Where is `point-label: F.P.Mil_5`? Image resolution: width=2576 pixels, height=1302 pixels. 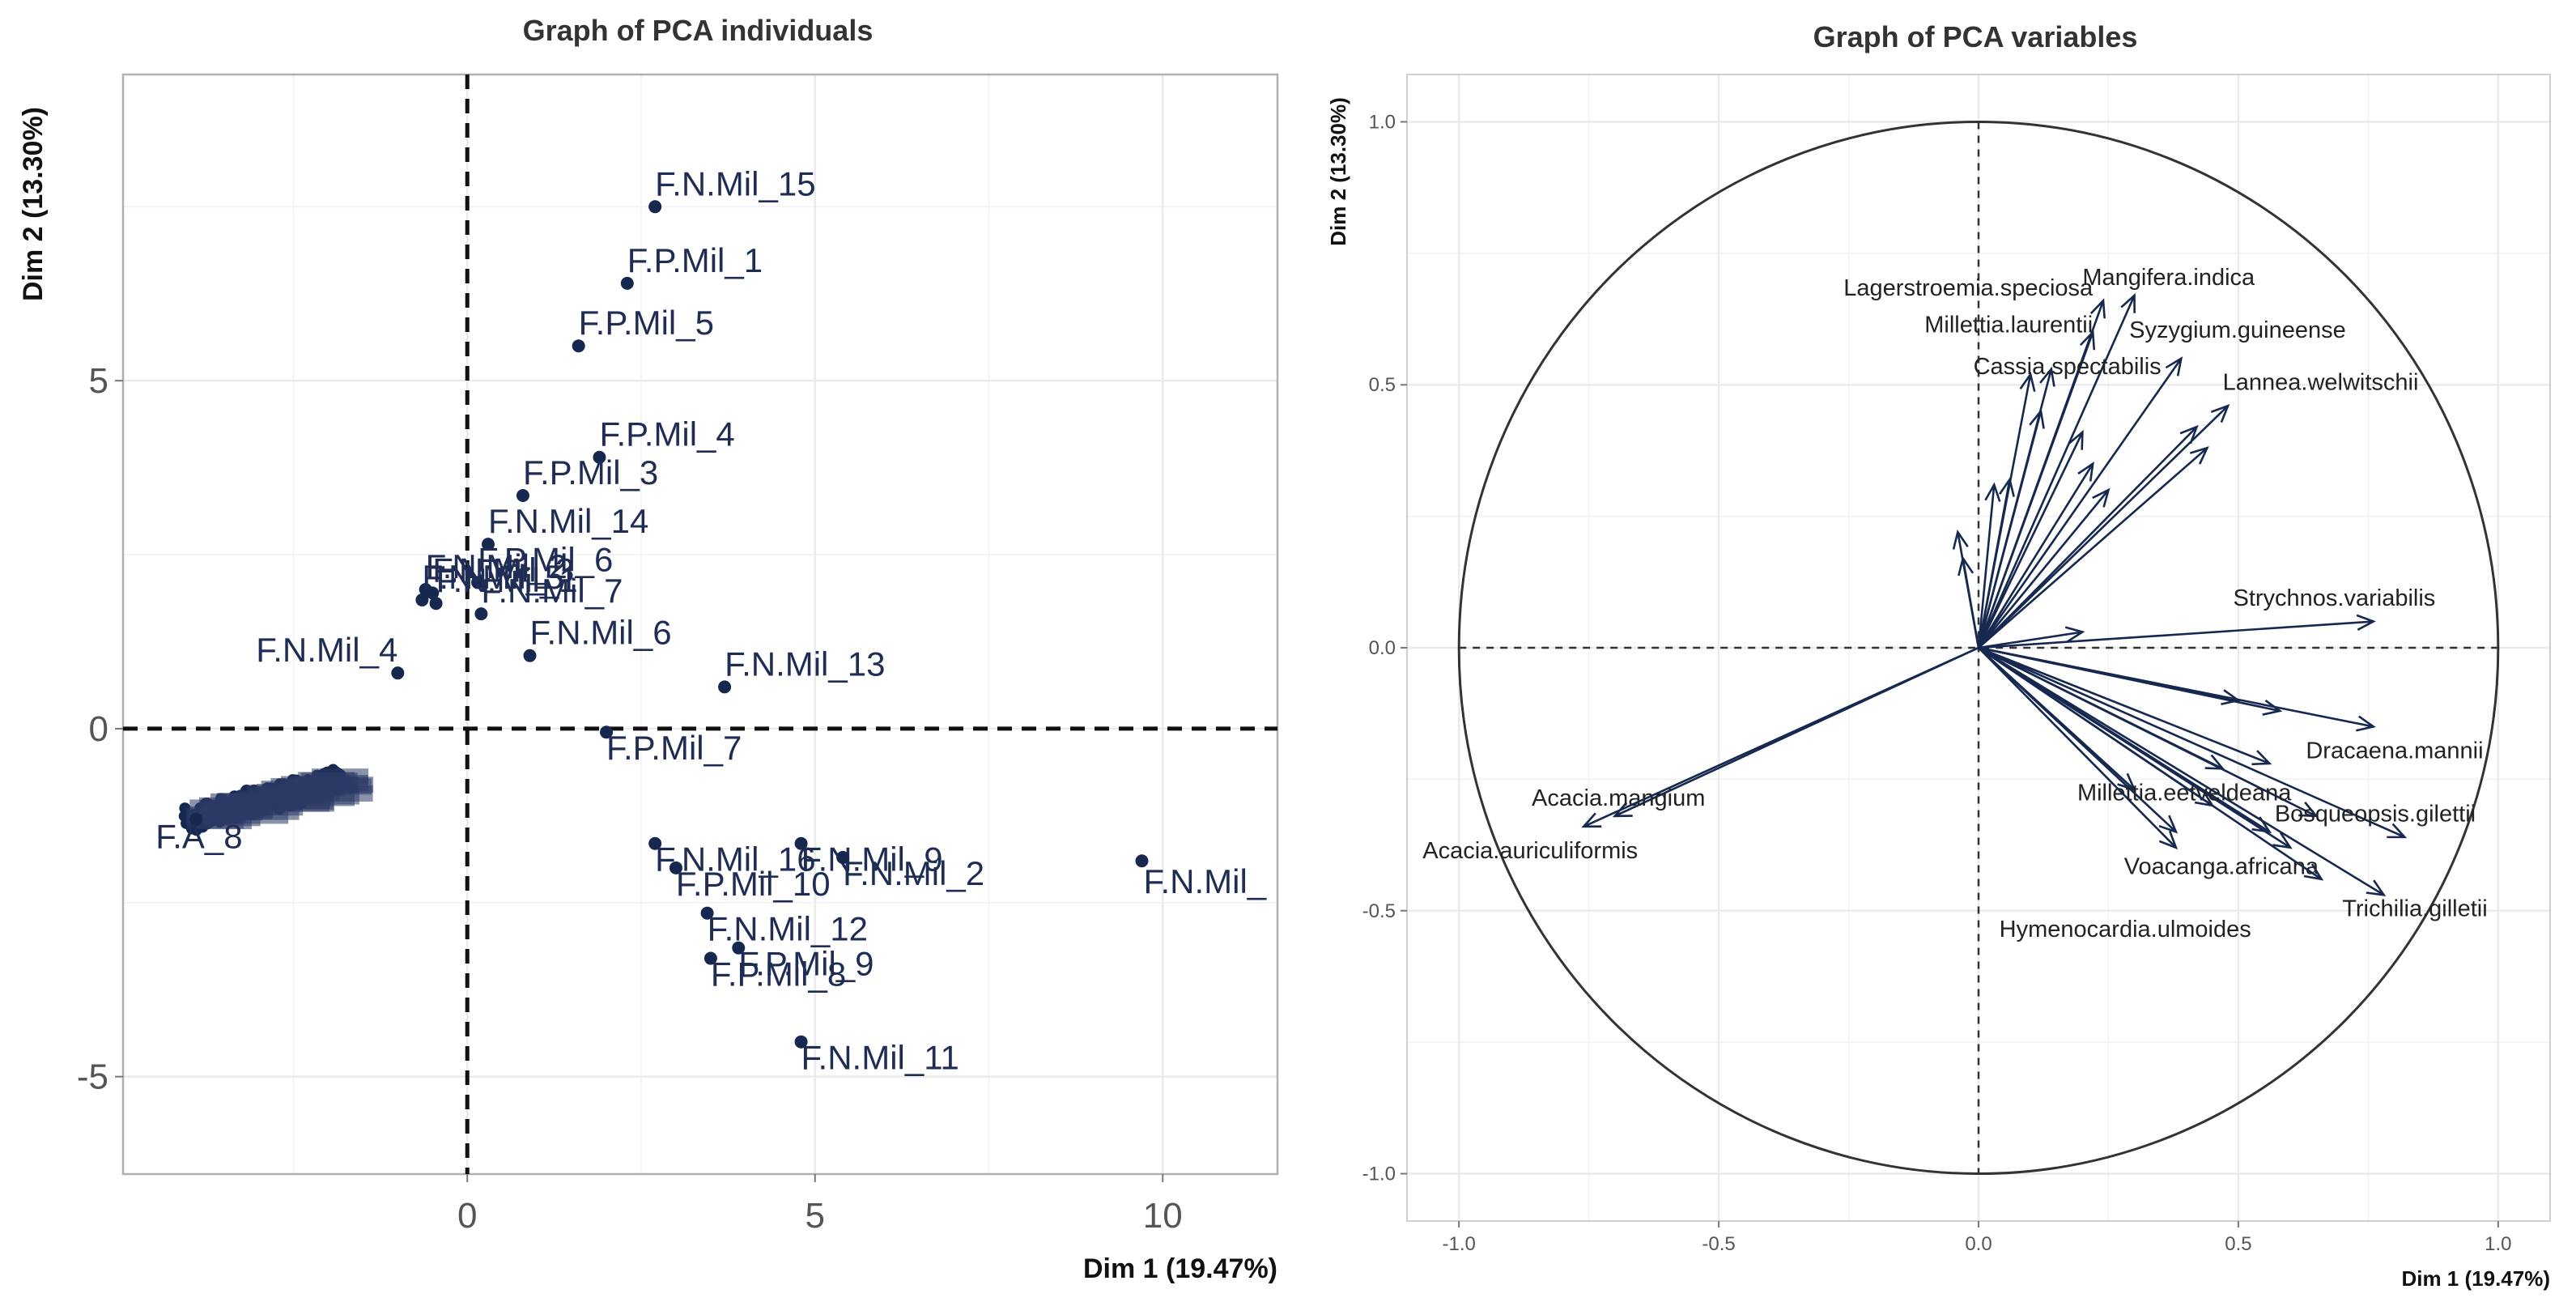 point-label: F.P.Mil_5 is located at coordinates (646, 323).